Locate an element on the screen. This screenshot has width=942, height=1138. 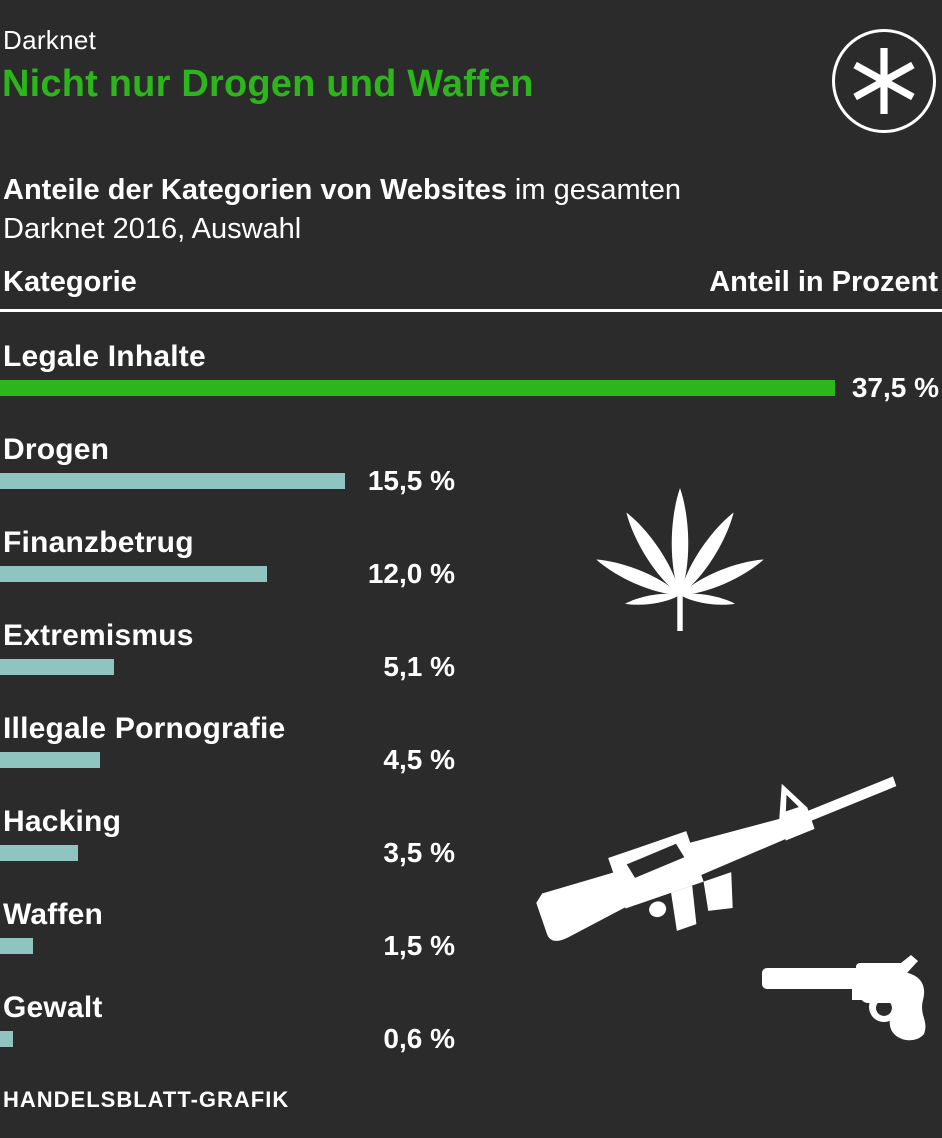
value-label: 5,1 % is located at coordinates (419, 666).